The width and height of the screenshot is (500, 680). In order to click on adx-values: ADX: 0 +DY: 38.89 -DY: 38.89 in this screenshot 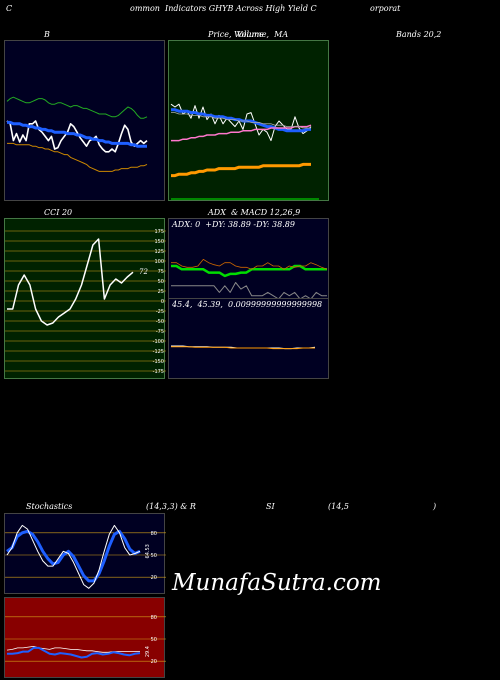, I will do `click(233, 224)`.